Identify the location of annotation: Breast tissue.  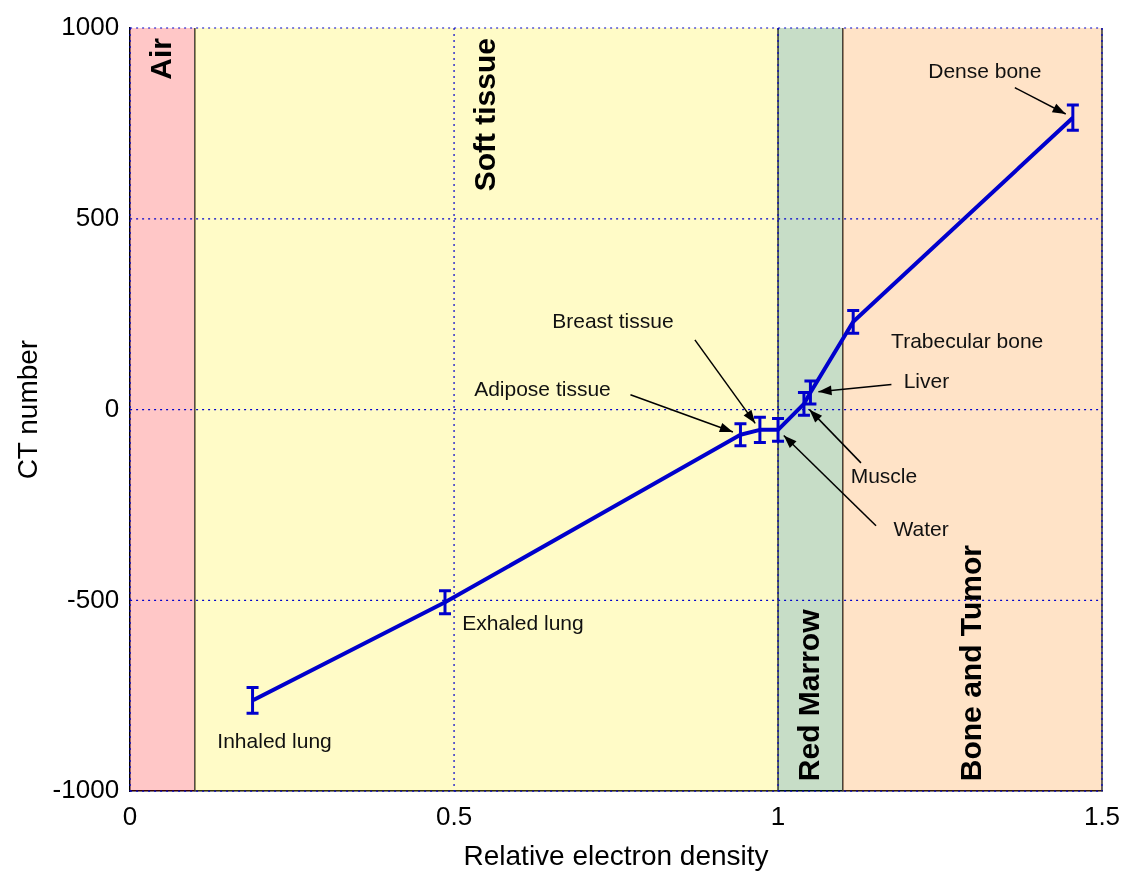
(613, 320).